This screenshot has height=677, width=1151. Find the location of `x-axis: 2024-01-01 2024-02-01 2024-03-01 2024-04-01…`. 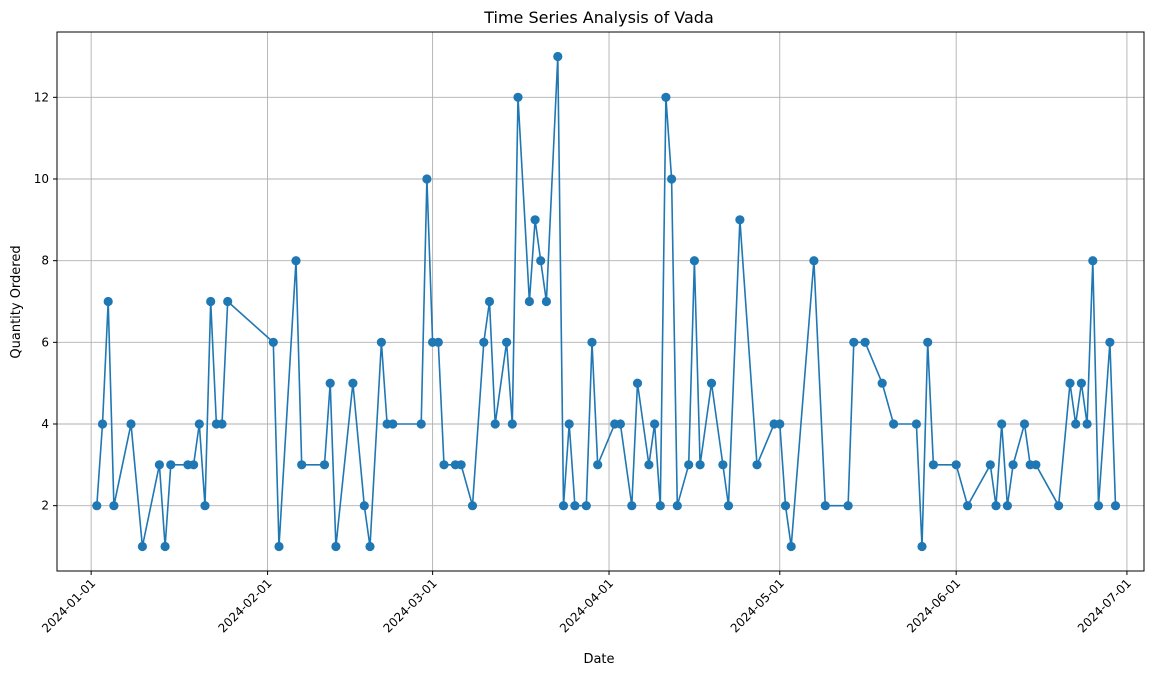

x-axis: 2024-01-01 2024-02-01 2024-03-01 2024-04-01… is located at coordinates (586, 603).